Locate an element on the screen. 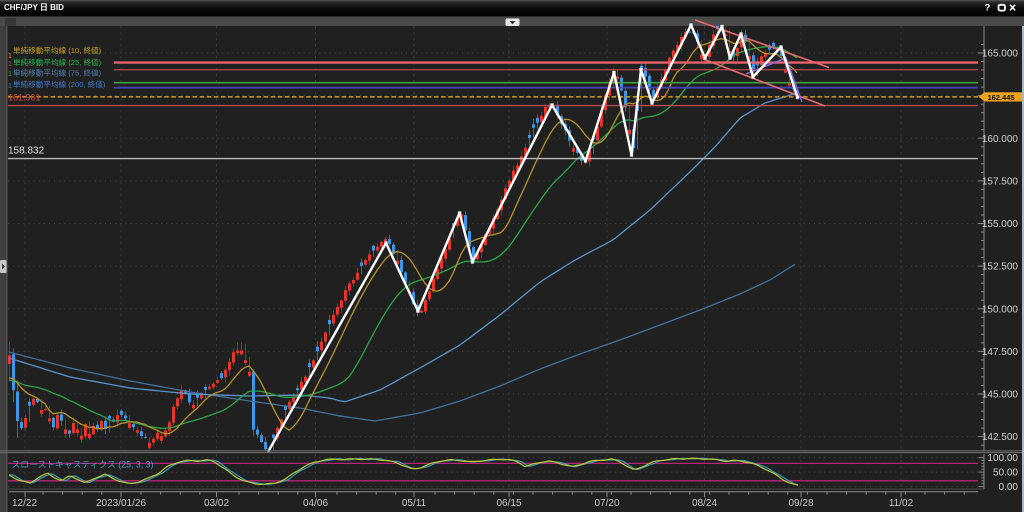  svg-text: 100.00 is located at coordinates (1002, 458).